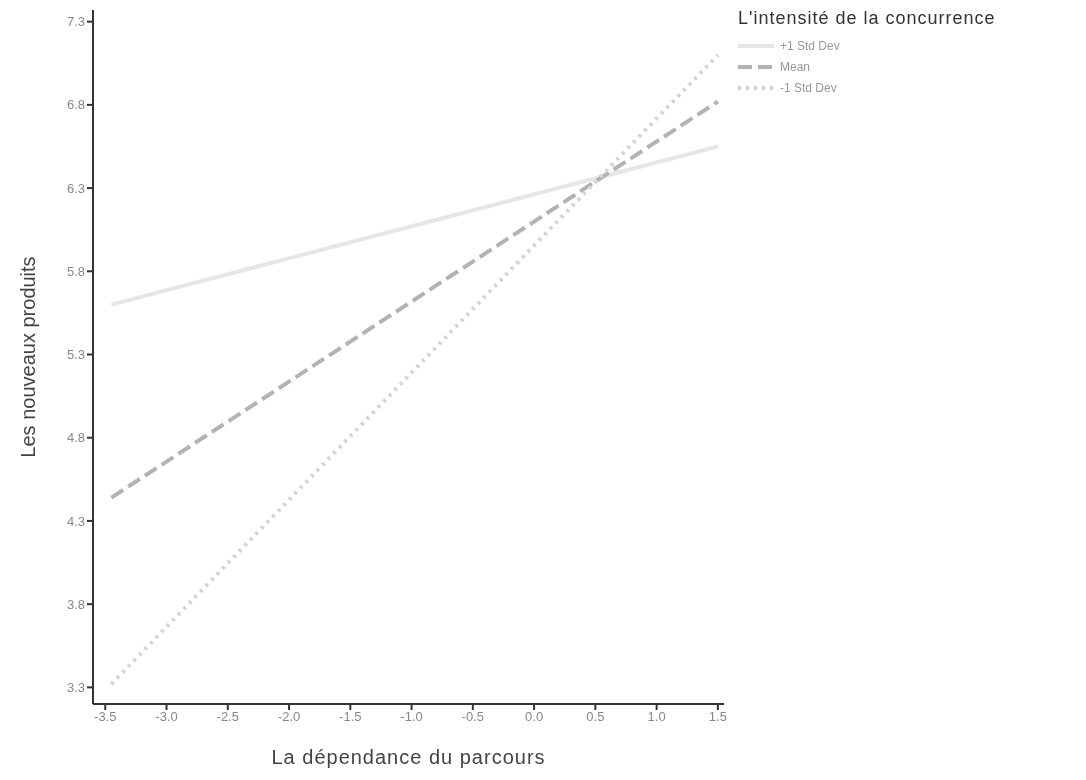  What do you see at coordinates (795, 67) in the screenshot?
I see `legend-label: Mean` at bounding box center [795, 67].